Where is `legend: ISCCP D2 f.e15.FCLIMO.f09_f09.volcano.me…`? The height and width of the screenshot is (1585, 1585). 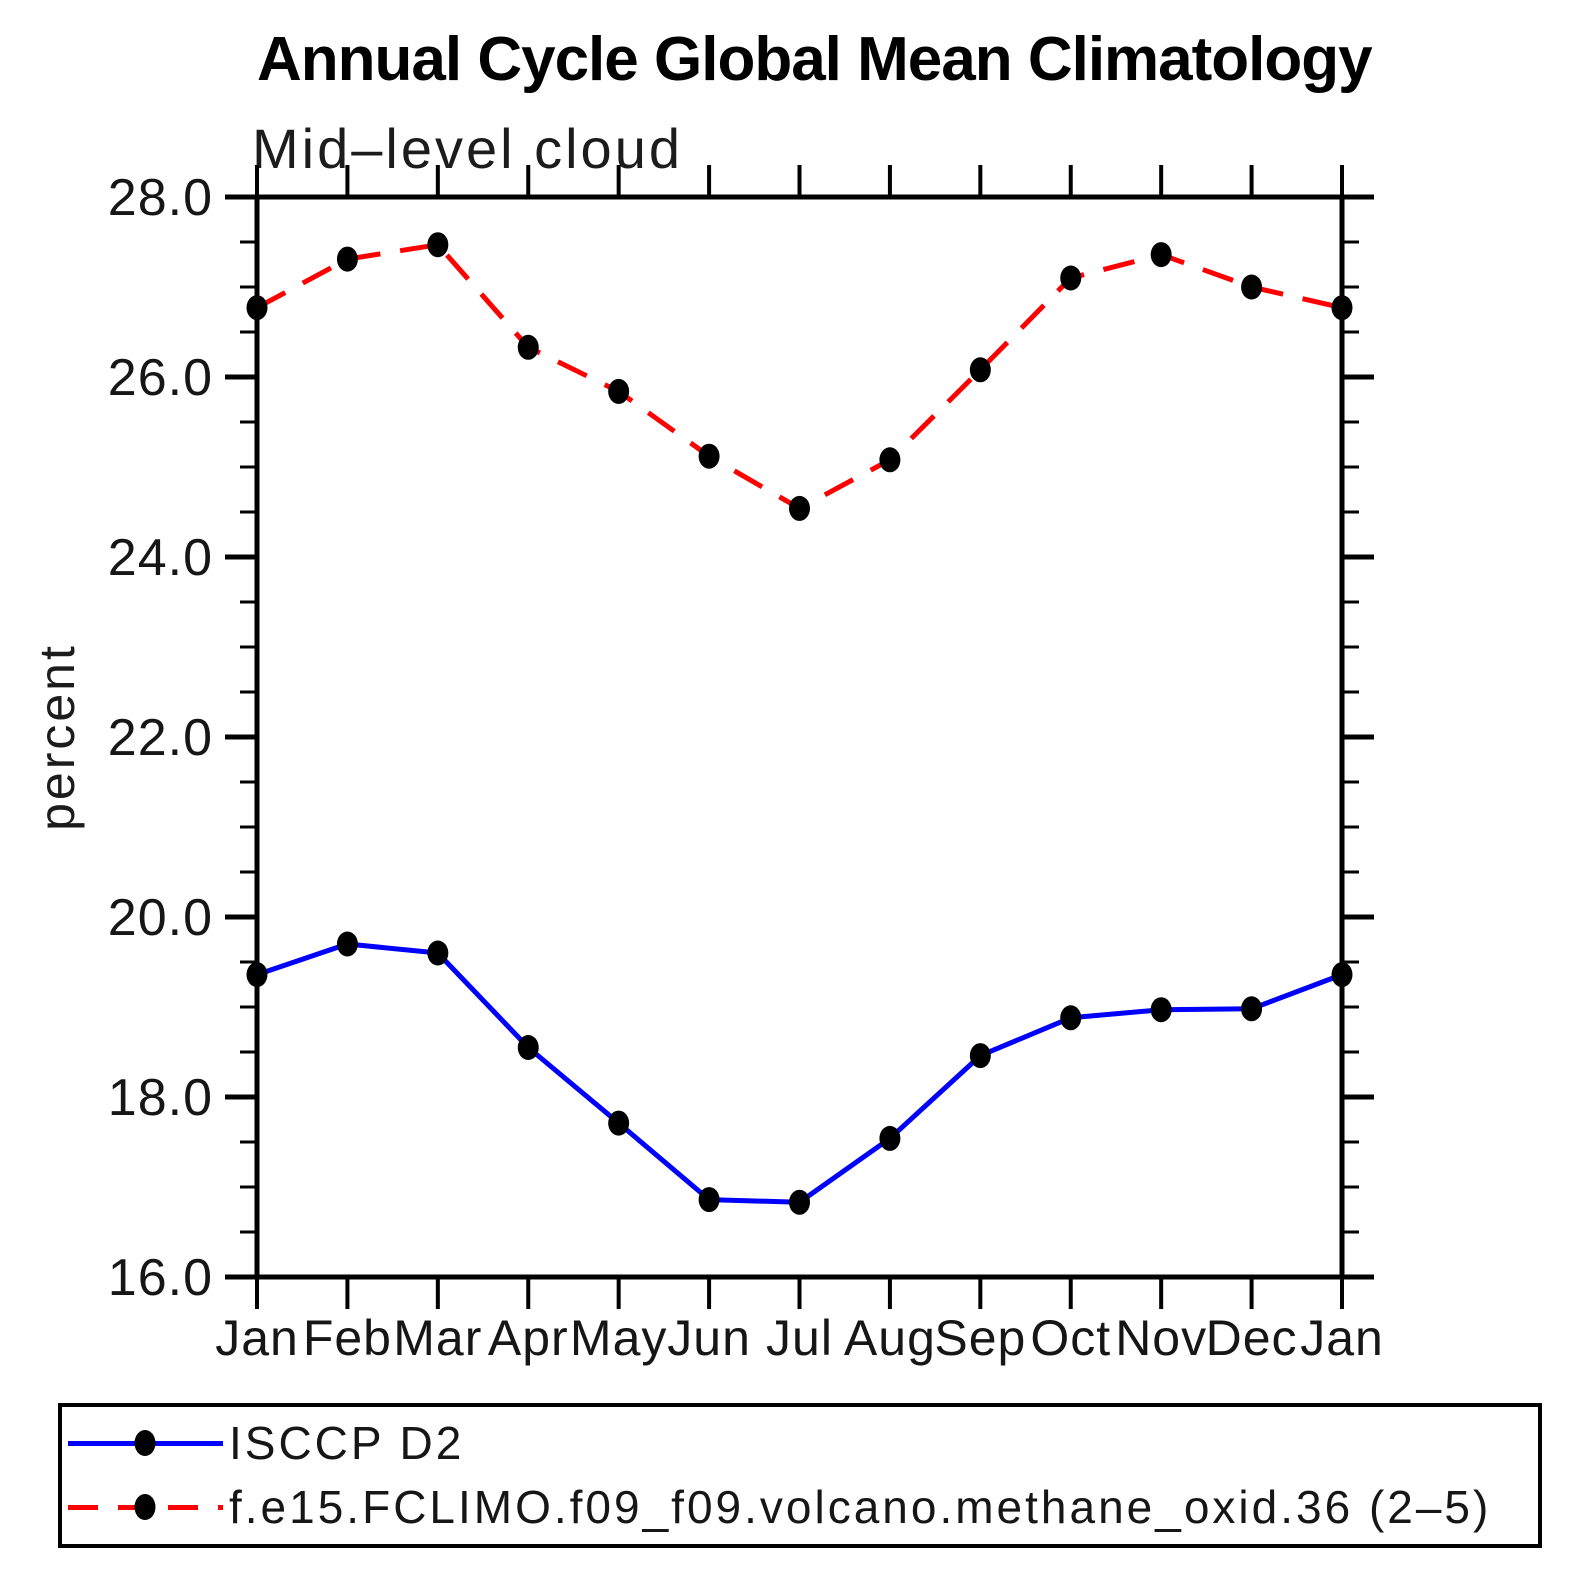
legend: ISCCP D2 f.e15.FCLIMO.f09_f09.volcano.me… is located at coordinates (800, 1475).